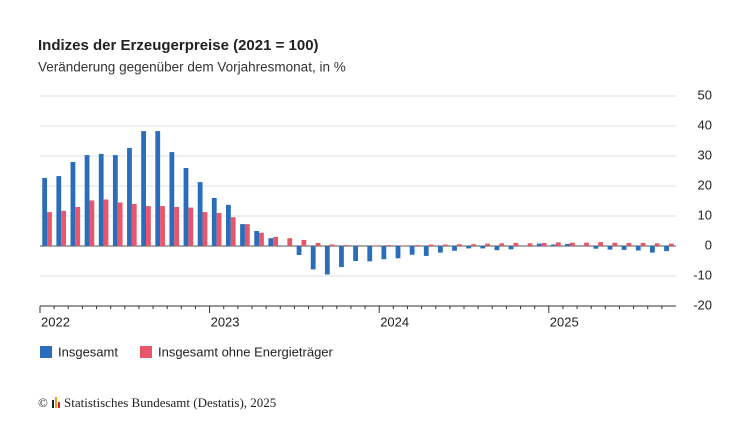 The width and height of the screenshot is (748, 421). What do you see at coordinates (564, 321) in the screenshot?
I see `x-tick-label: 2025` at bounding box center [564, 321].